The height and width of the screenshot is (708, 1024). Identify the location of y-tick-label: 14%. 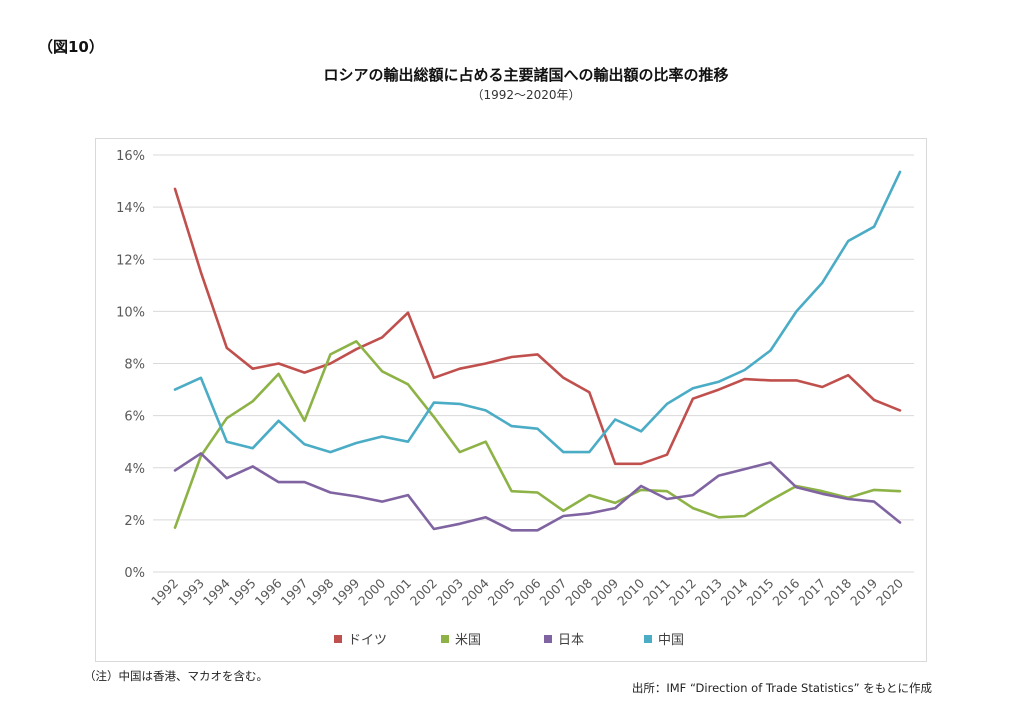
(130, 208).